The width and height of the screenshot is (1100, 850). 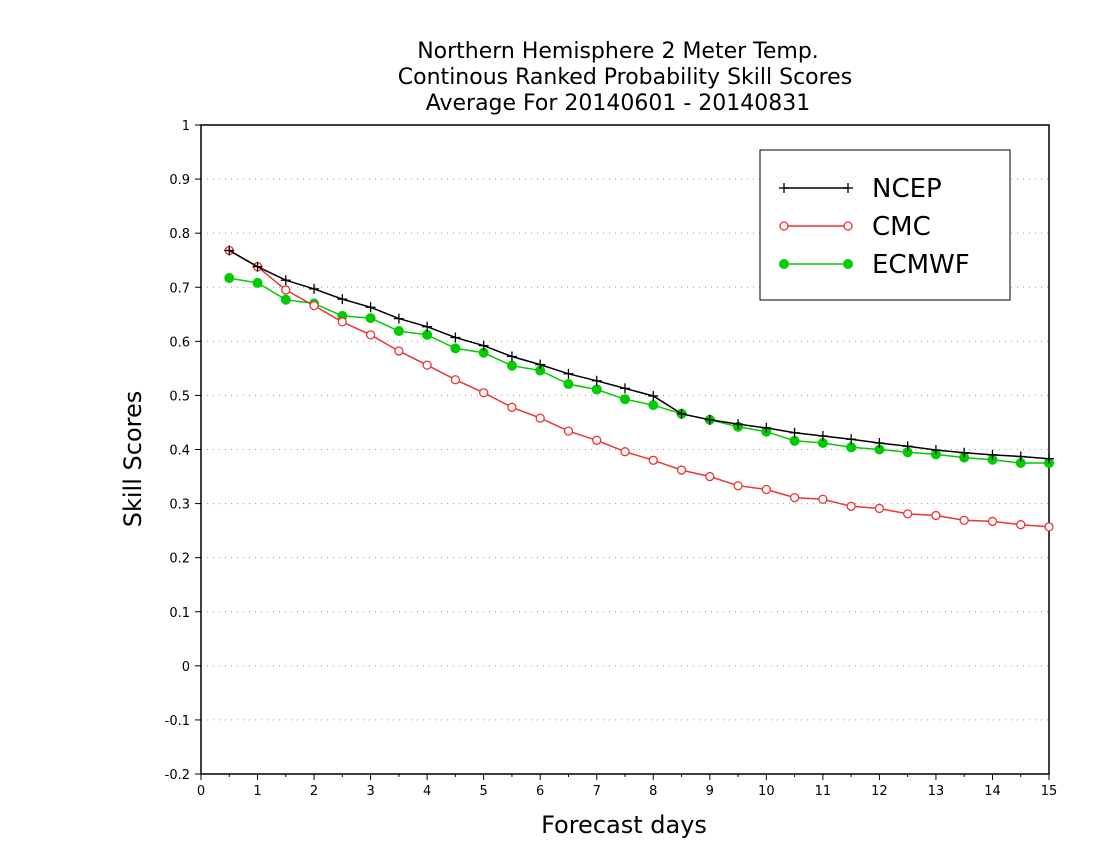 I want to click on x-tick-label: 9, so click(x=710, y=791).